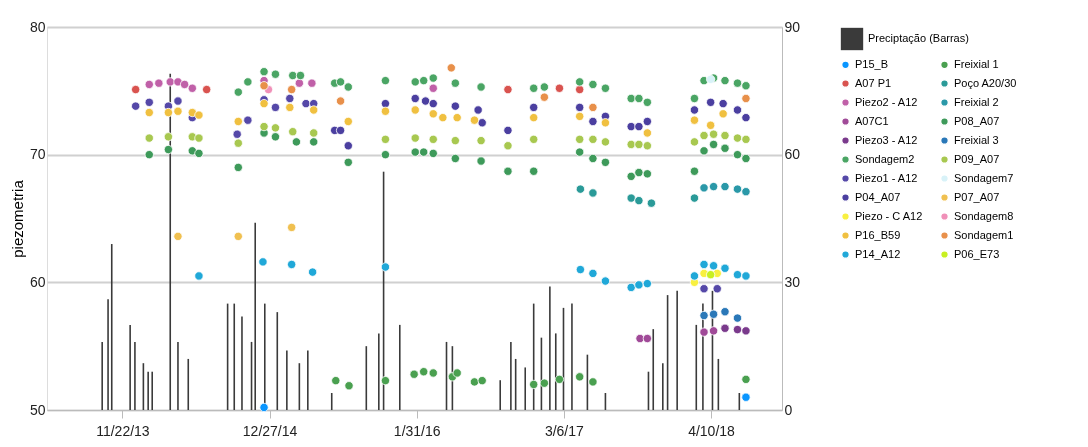  What do you see at coordinates (984, 177) in the screenshot?
I see `legend-label: Sondagem7` at bounding box center [984, 177].